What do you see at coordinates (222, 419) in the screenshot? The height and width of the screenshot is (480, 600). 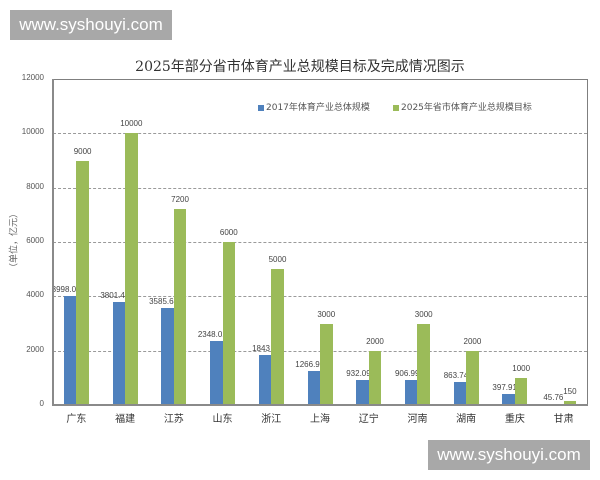 I see `x-tick-label: 山东` at bounding box center [222, 419].